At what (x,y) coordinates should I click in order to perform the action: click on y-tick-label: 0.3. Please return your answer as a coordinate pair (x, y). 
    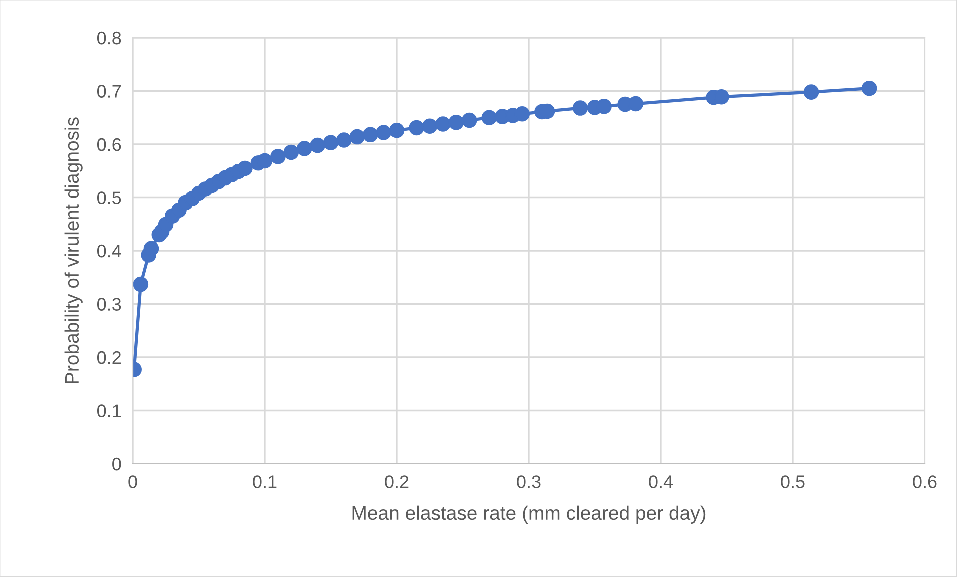
    Looking at the image, I should click on (109, 304).